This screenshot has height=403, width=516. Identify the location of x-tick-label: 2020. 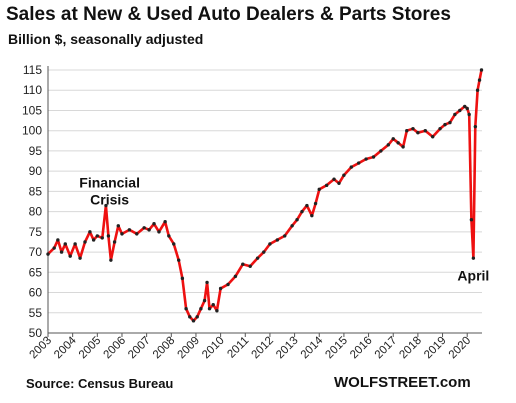
(460, 348).